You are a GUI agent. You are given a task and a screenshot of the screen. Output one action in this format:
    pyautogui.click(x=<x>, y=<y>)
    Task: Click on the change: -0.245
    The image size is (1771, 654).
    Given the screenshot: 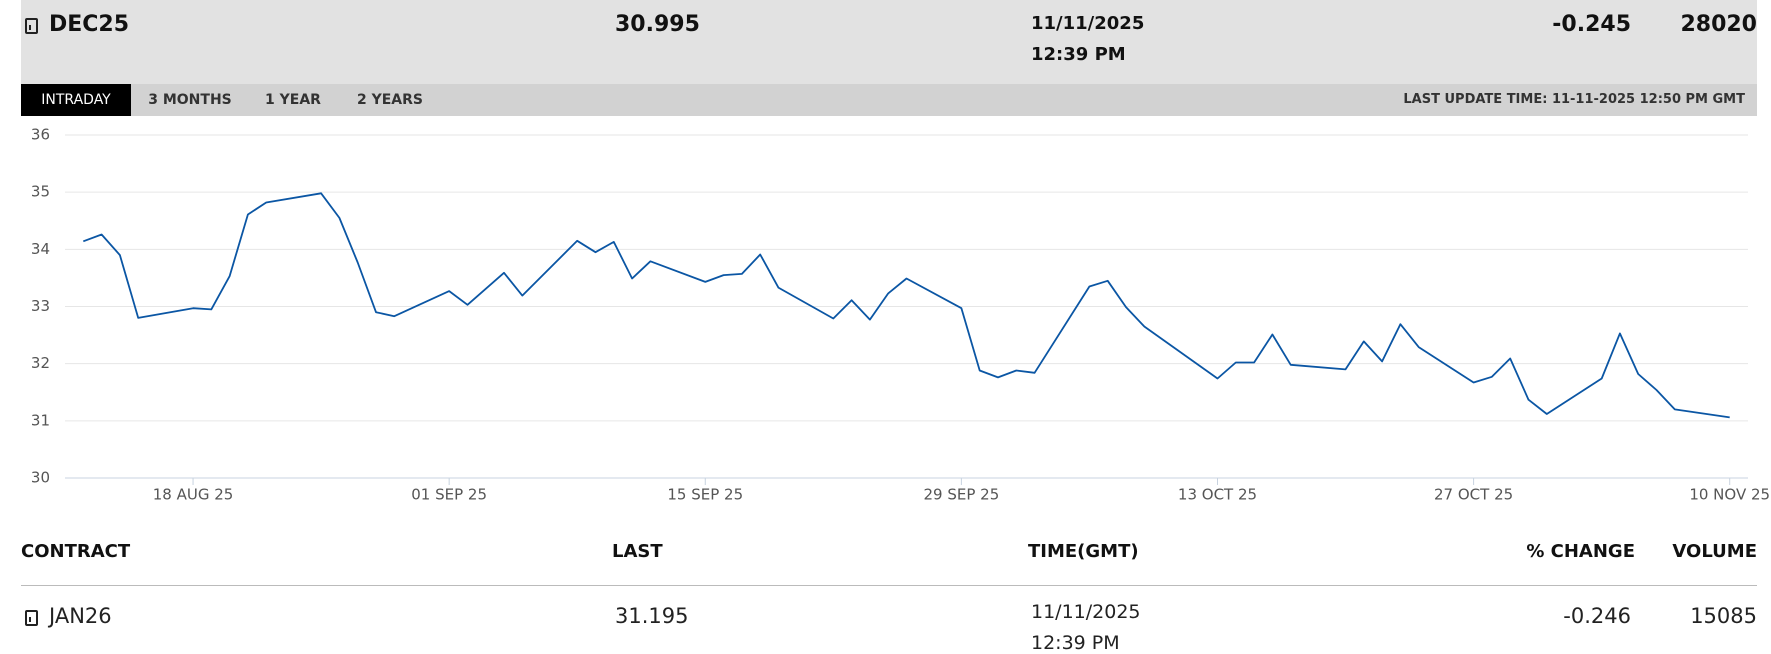 What is the action you would take?
    pyautogui.click(x=1591, y=24)
    